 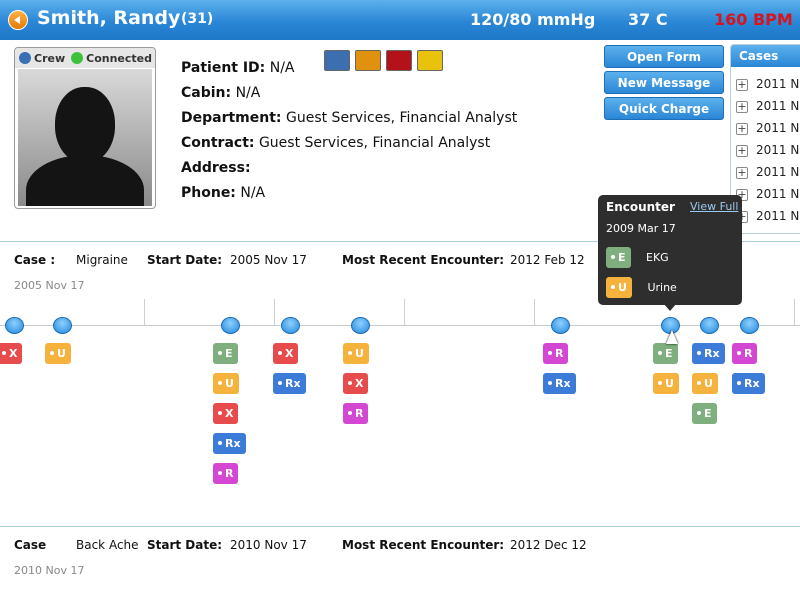 What do you see at coordinates (282, 68) in the screenshot?
I see `patient-id-value: N/A` at bounding box center [282, 68].